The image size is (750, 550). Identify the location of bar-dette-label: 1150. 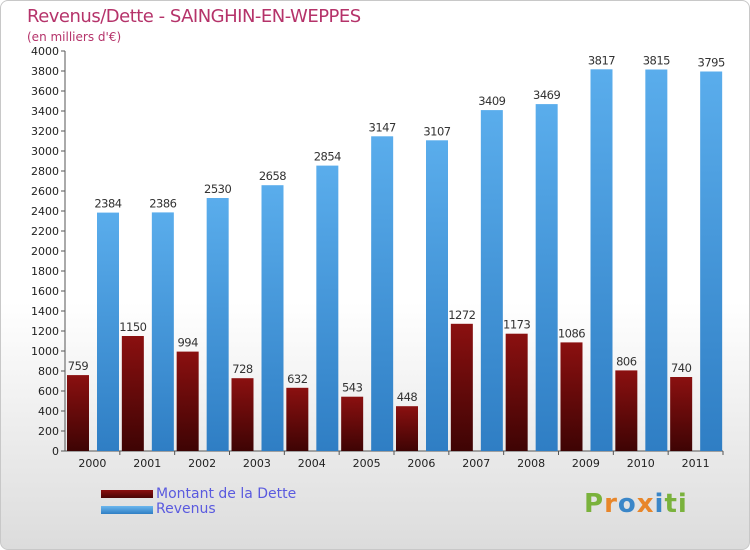
(132, 327).